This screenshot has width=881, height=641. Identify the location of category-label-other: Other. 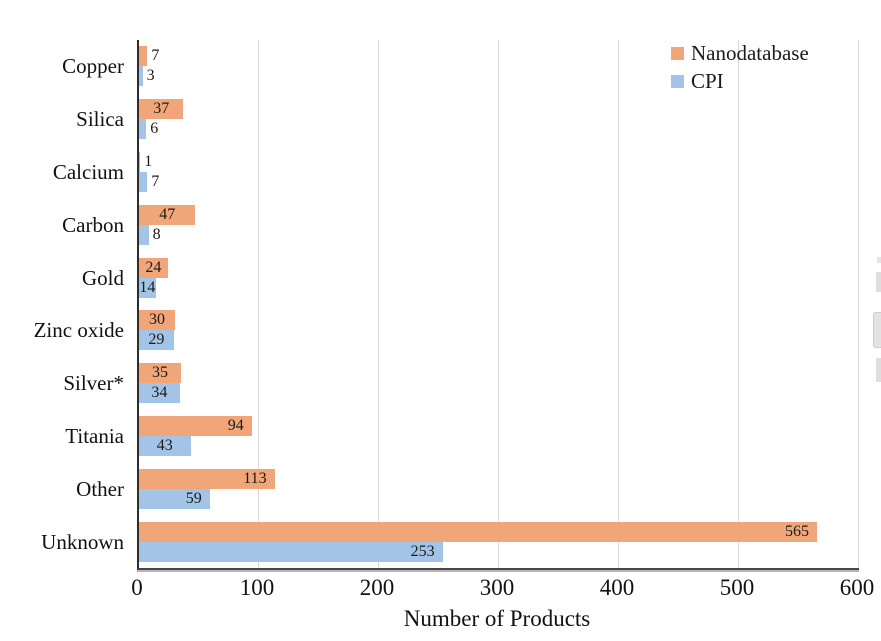
(100, 488).